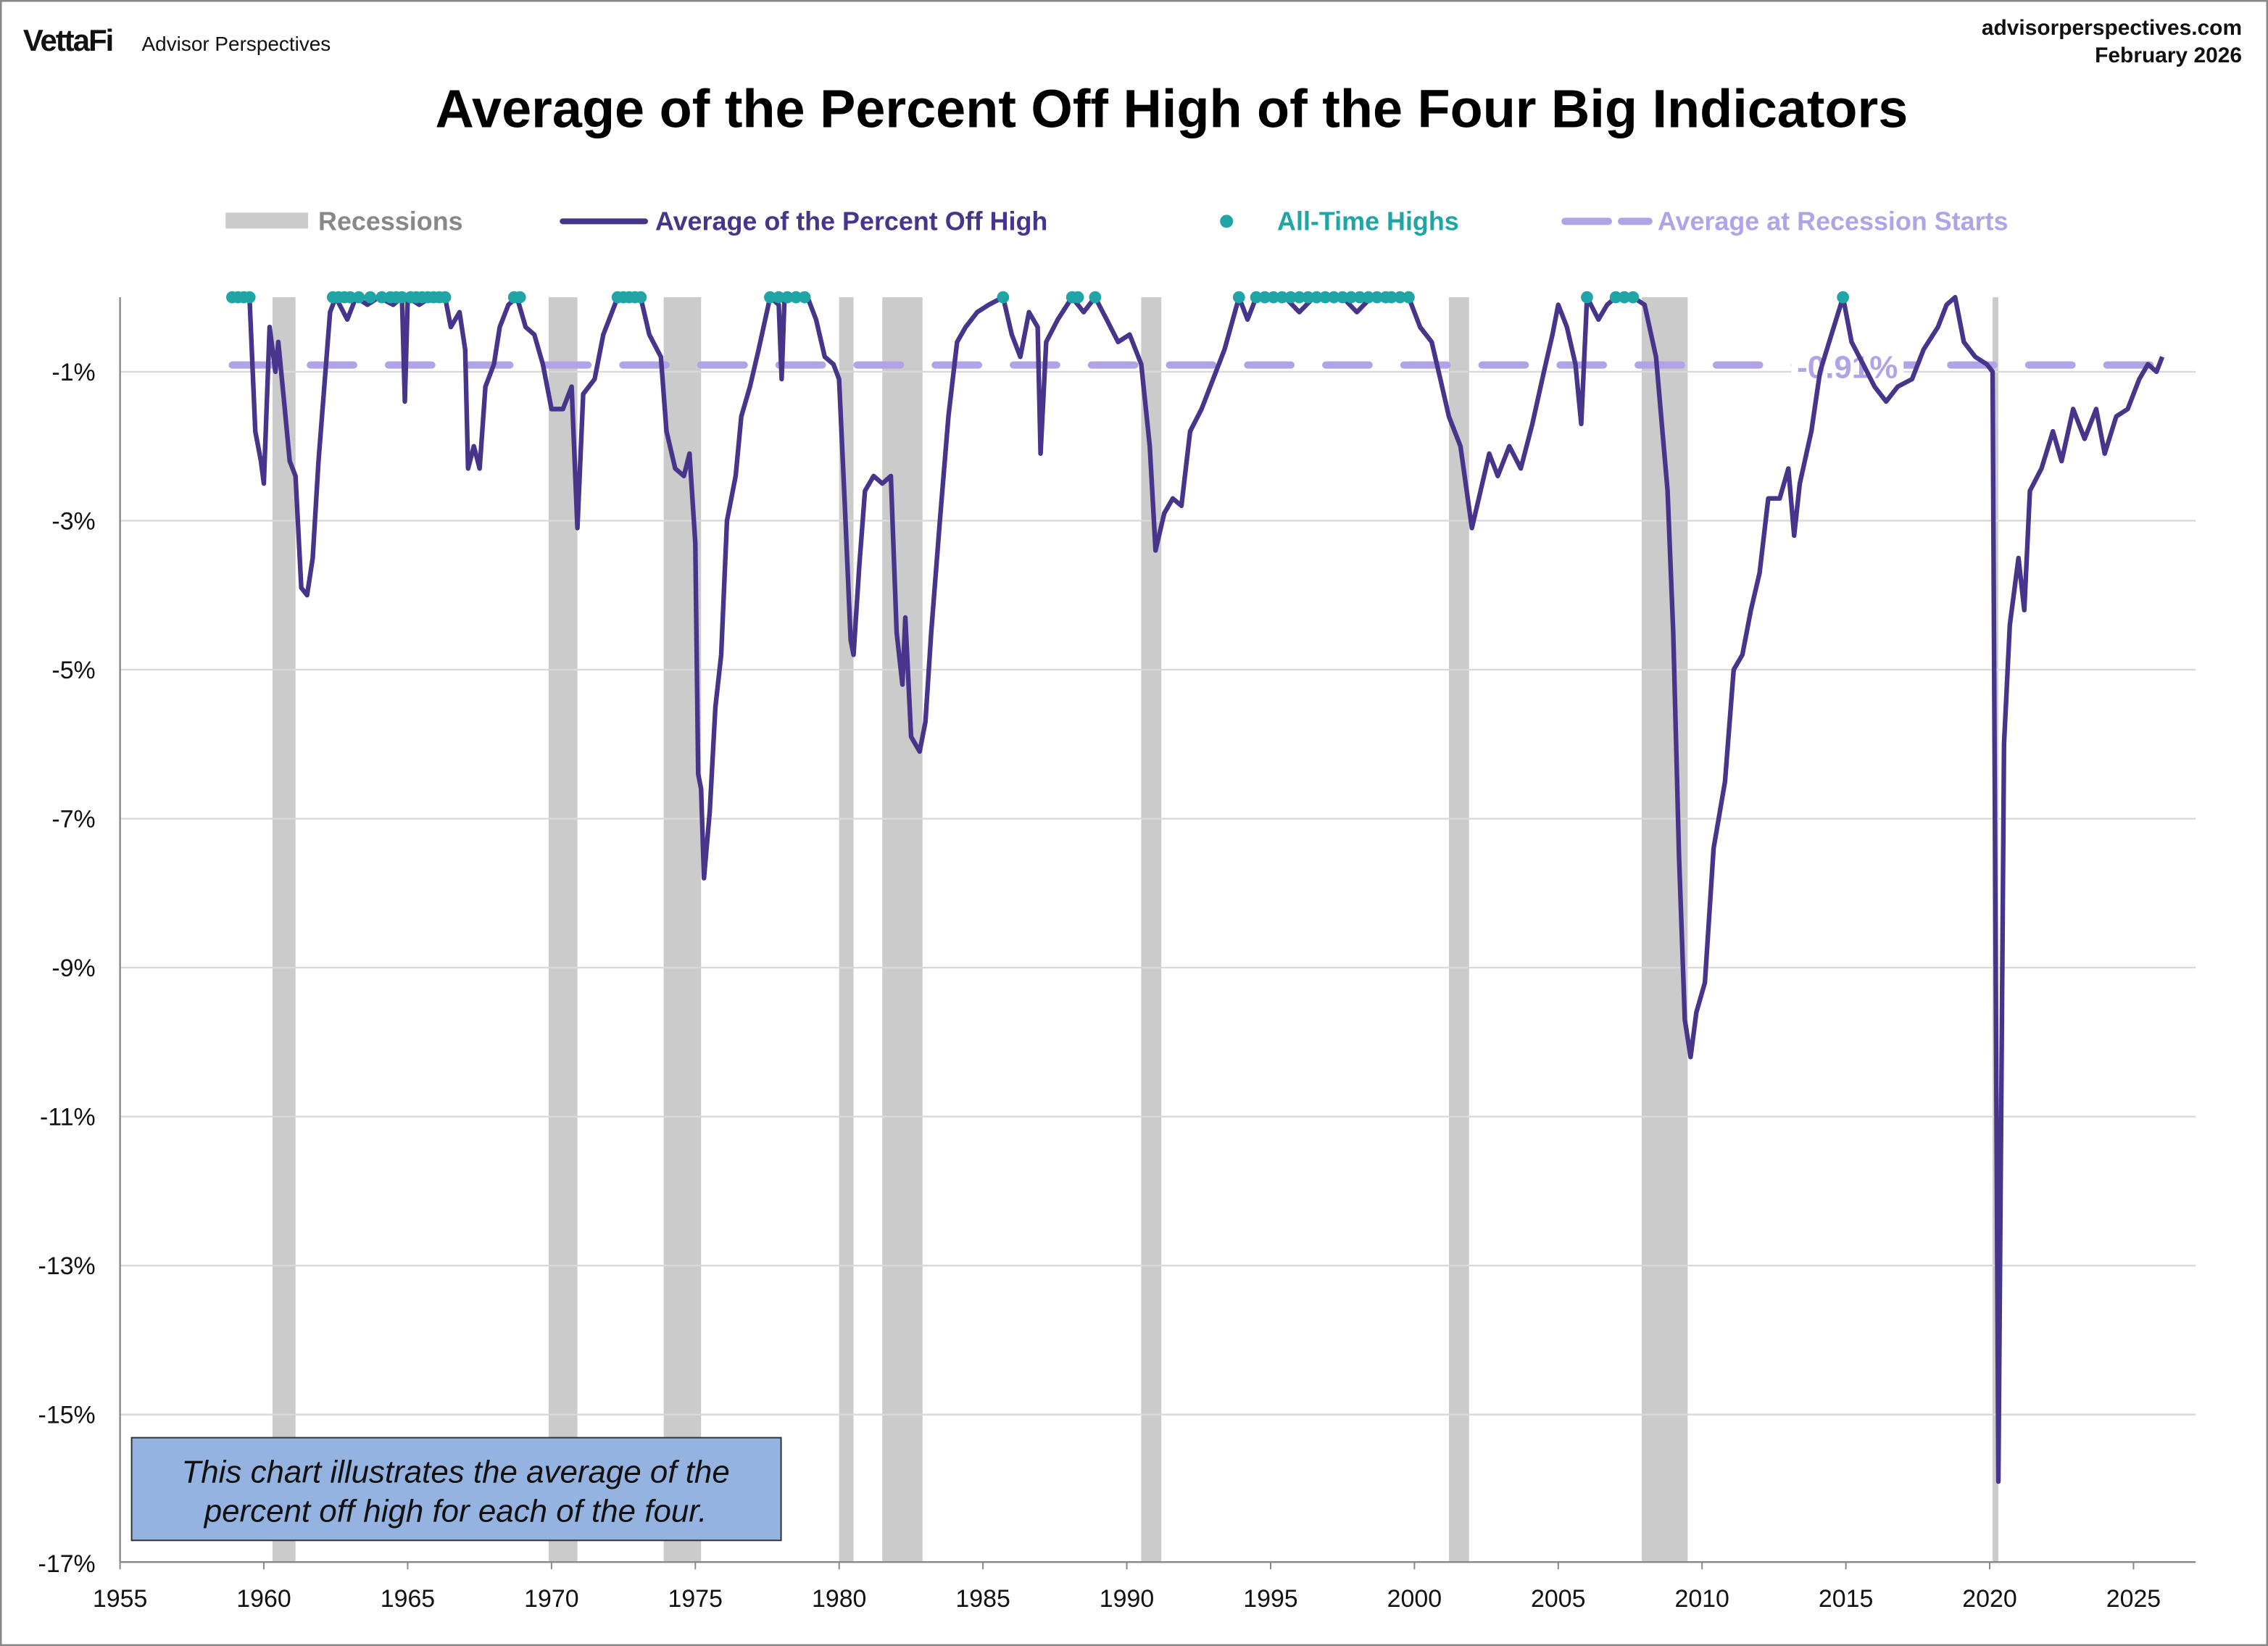 Image resolution: width=2268 pixels, height=1646 pixels. What do you see at coordinates (982, 1599) in the screenshot?
I see `x-tick-label: 1985` at bounding box center [982, 1599].